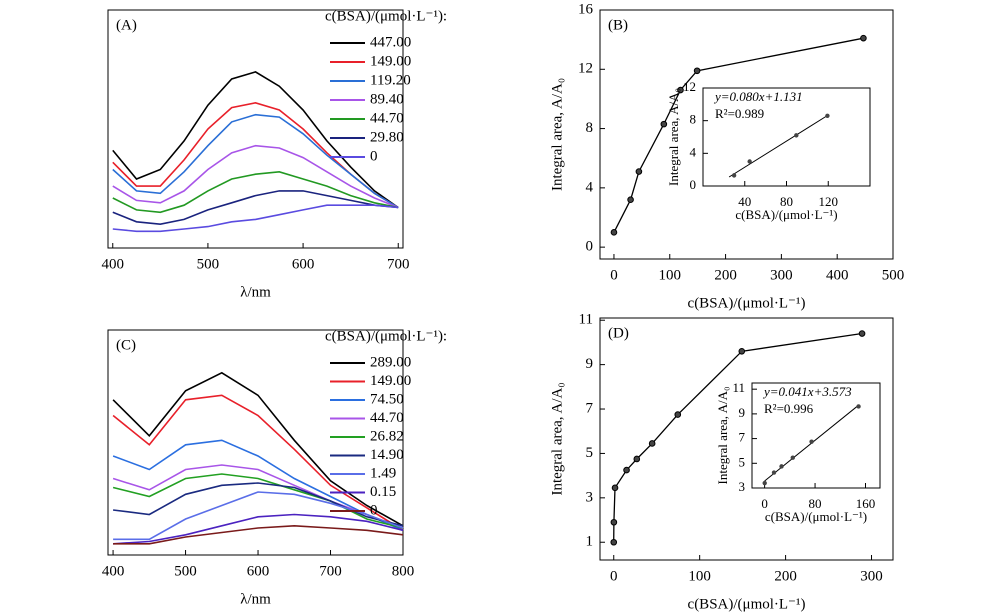 The image size is (1000, 614). Describe the element at coordinates (390, 42) in the screenshot. I see `legend-label: 447.00` at that location.